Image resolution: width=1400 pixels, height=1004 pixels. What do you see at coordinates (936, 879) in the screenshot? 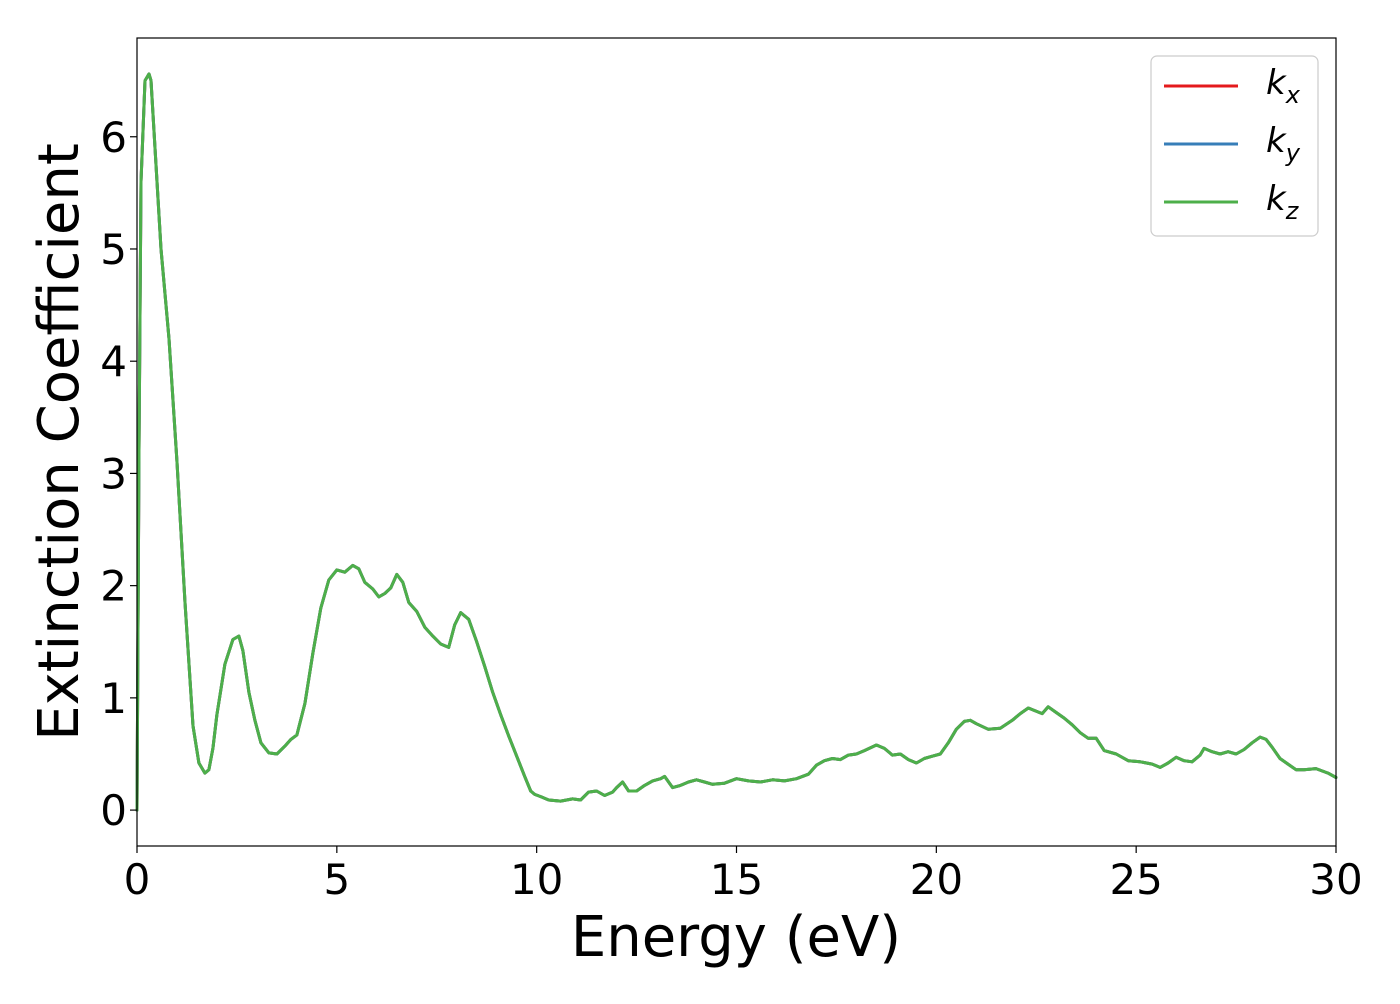
I see `x-tick-label: 20` at bounding box center [936, 879].